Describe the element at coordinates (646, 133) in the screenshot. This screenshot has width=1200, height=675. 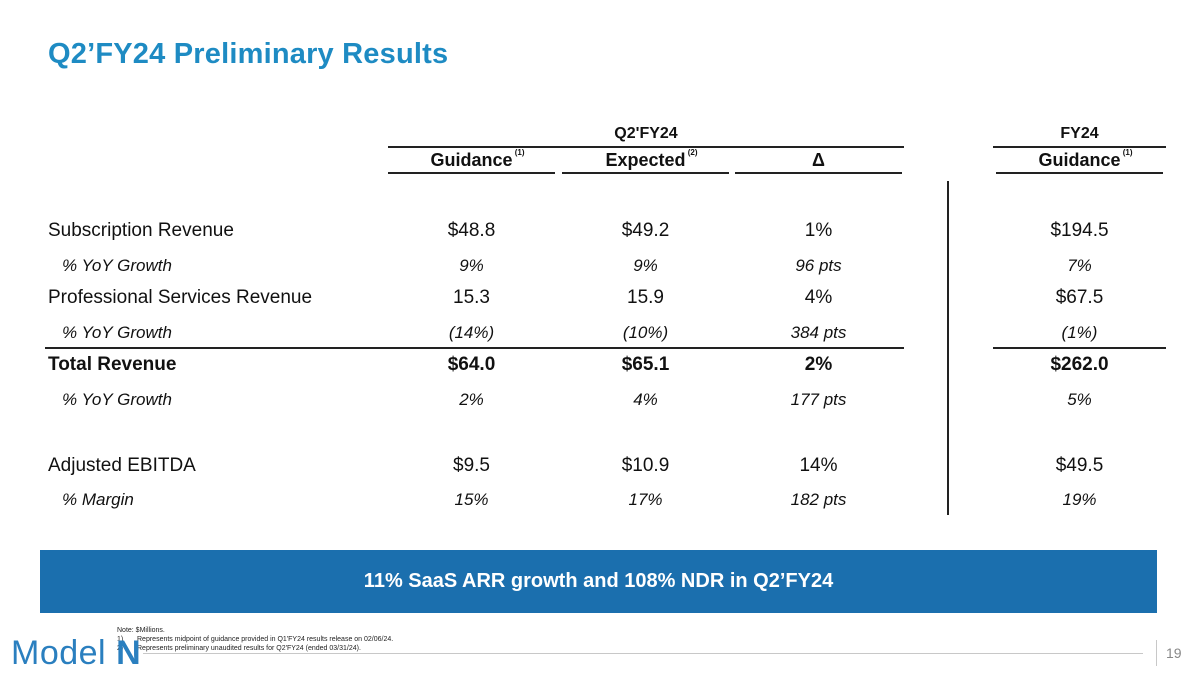
I see `q2-fy24-header: Q2'FY24` at that location.